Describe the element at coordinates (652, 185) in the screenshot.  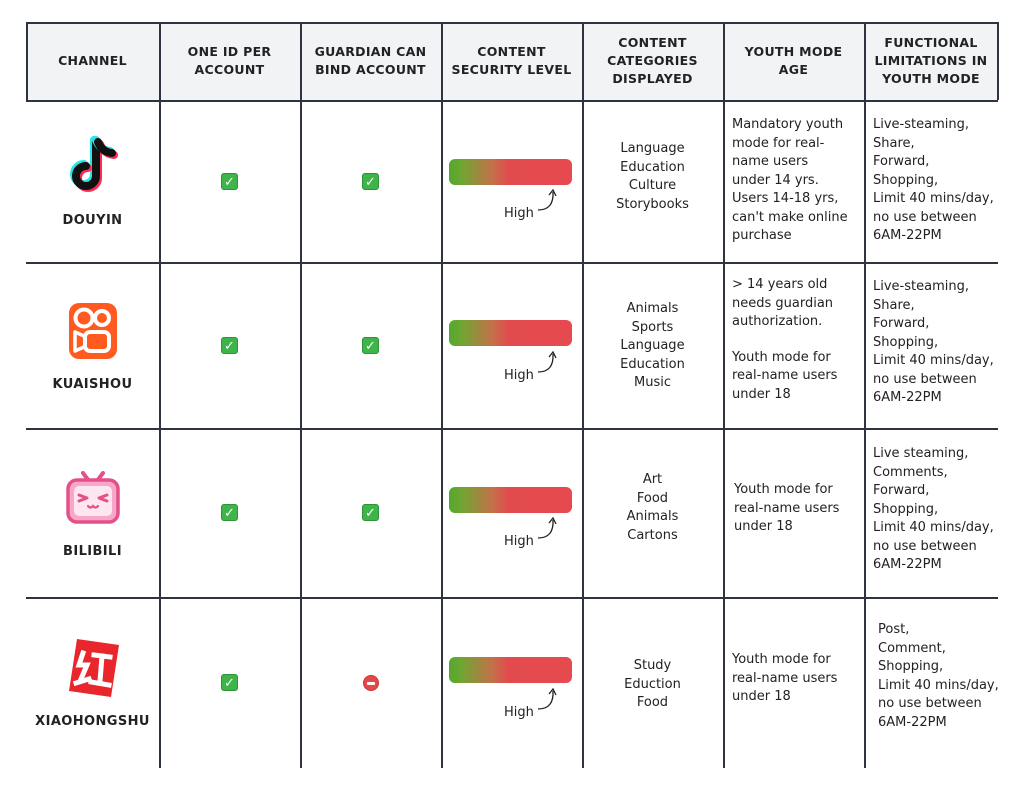
I see `category-item: Culture` at that location.